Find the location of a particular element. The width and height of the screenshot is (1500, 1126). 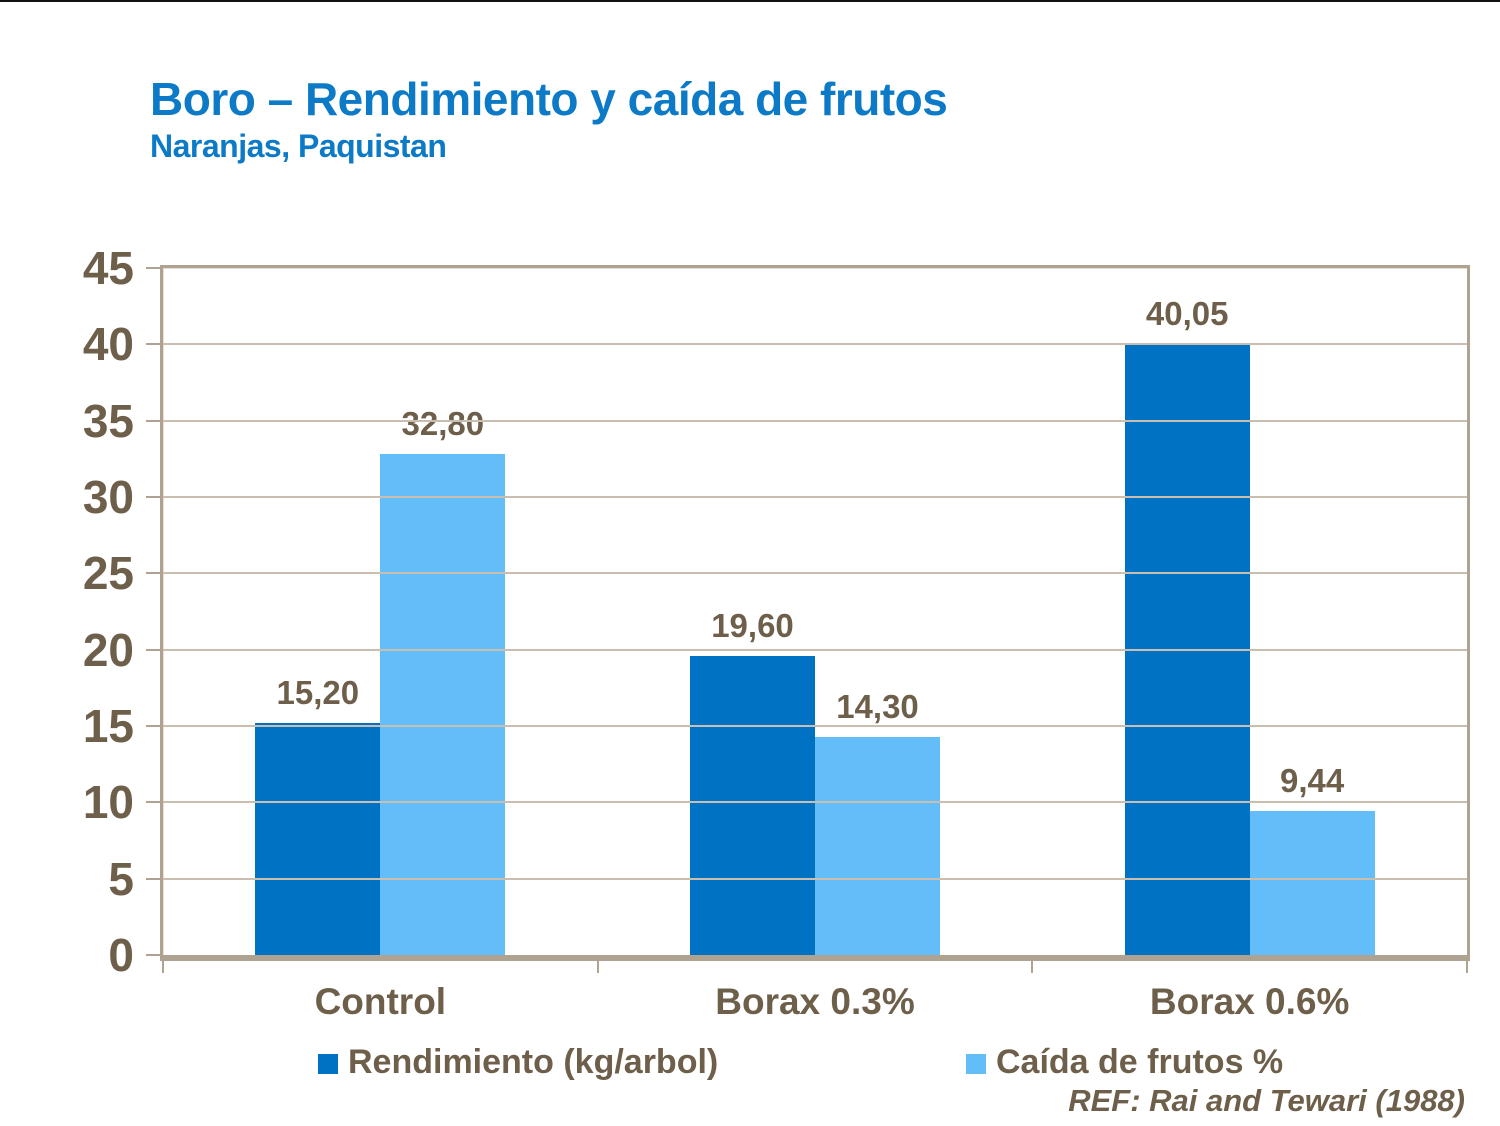

bar-value-label: 14,30 is located at coordinates (877, 706).